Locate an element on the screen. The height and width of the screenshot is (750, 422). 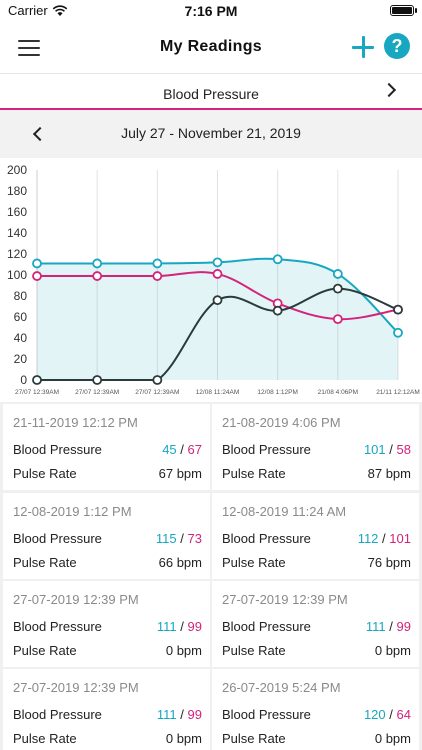
systolic-value: 45 is located at coordinates (169, 449).